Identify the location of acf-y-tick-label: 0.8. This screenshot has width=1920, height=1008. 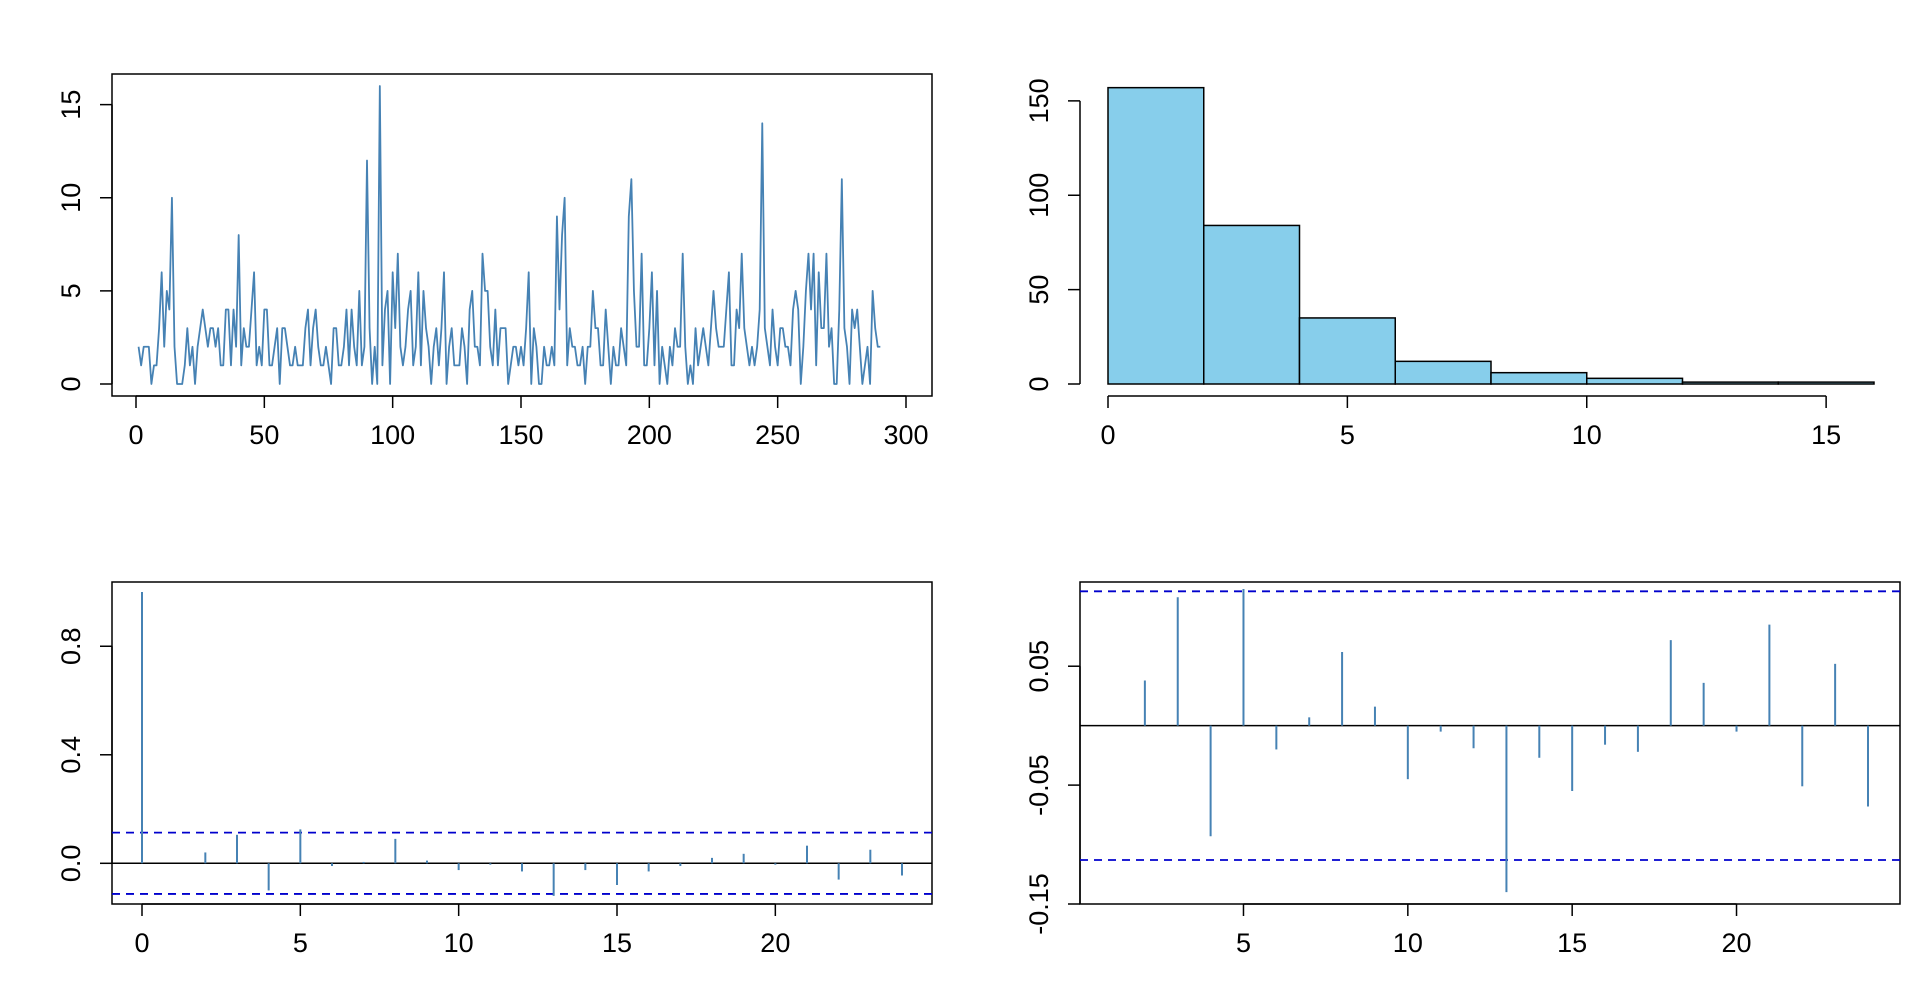
(71, 646).